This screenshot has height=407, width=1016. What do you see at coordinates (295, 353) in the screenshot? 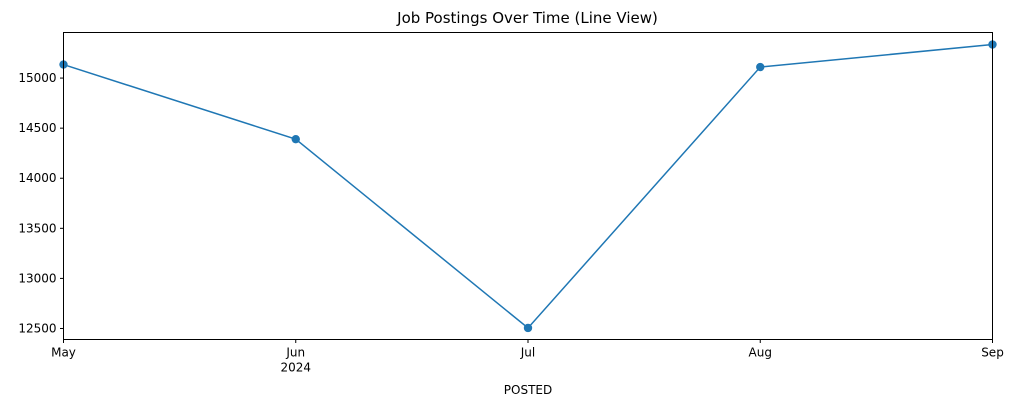
I see `x-tick-label: Jun` at bounding box center [295, 353].